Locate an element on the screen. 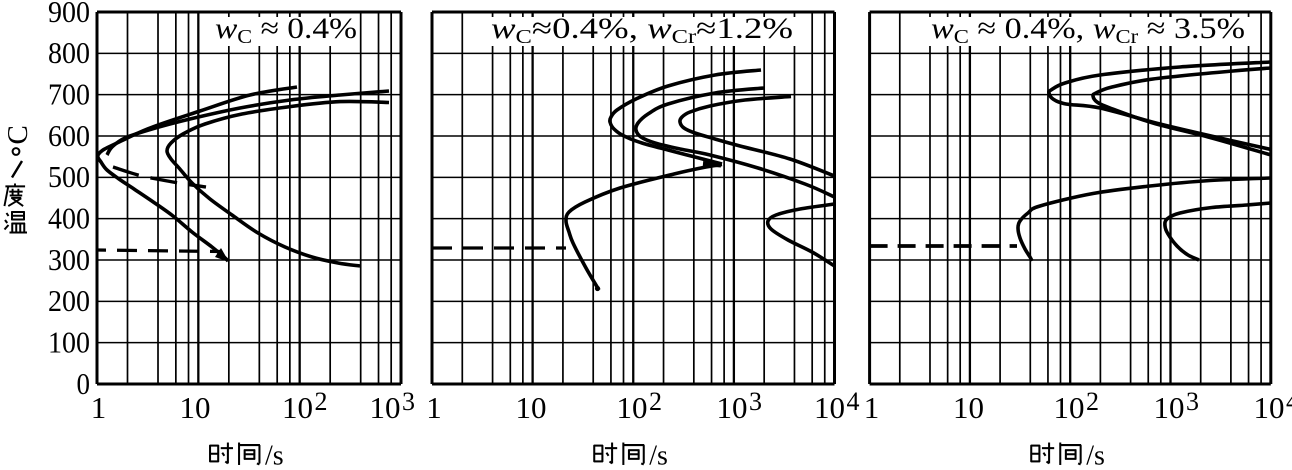 This screenshot has height=470, width=1292. svg-text: 400 is located at coordinates (69, 218).